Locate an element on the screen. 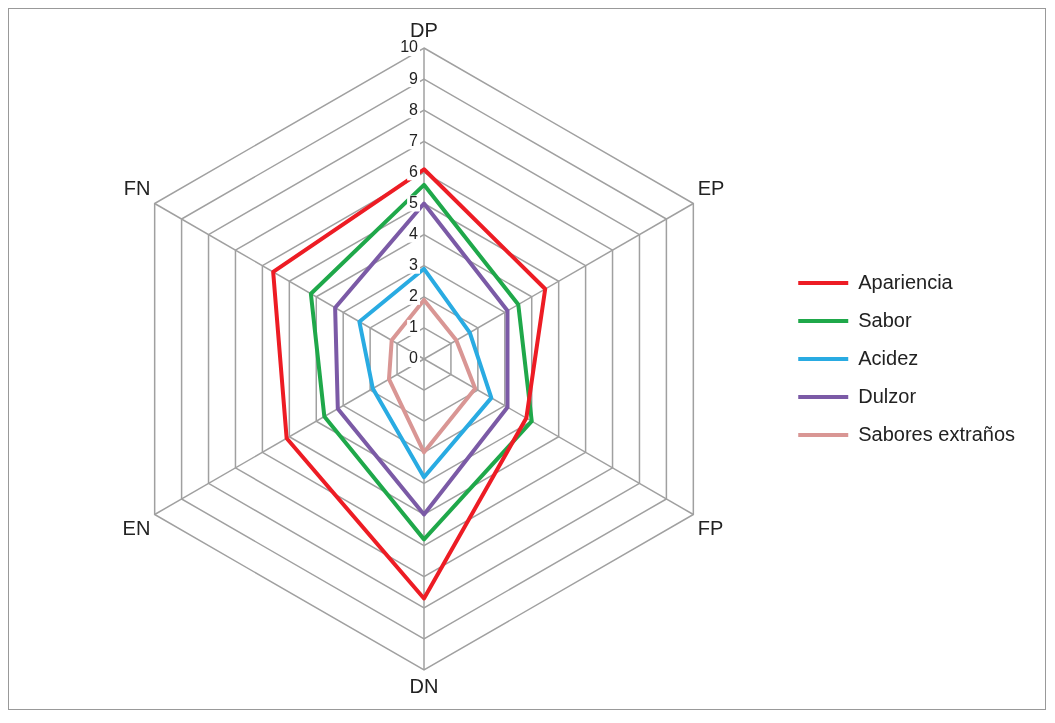 The width and height of the screenshot is (1055, 723). spoke-label: DN is located at coordinates (424, 685).